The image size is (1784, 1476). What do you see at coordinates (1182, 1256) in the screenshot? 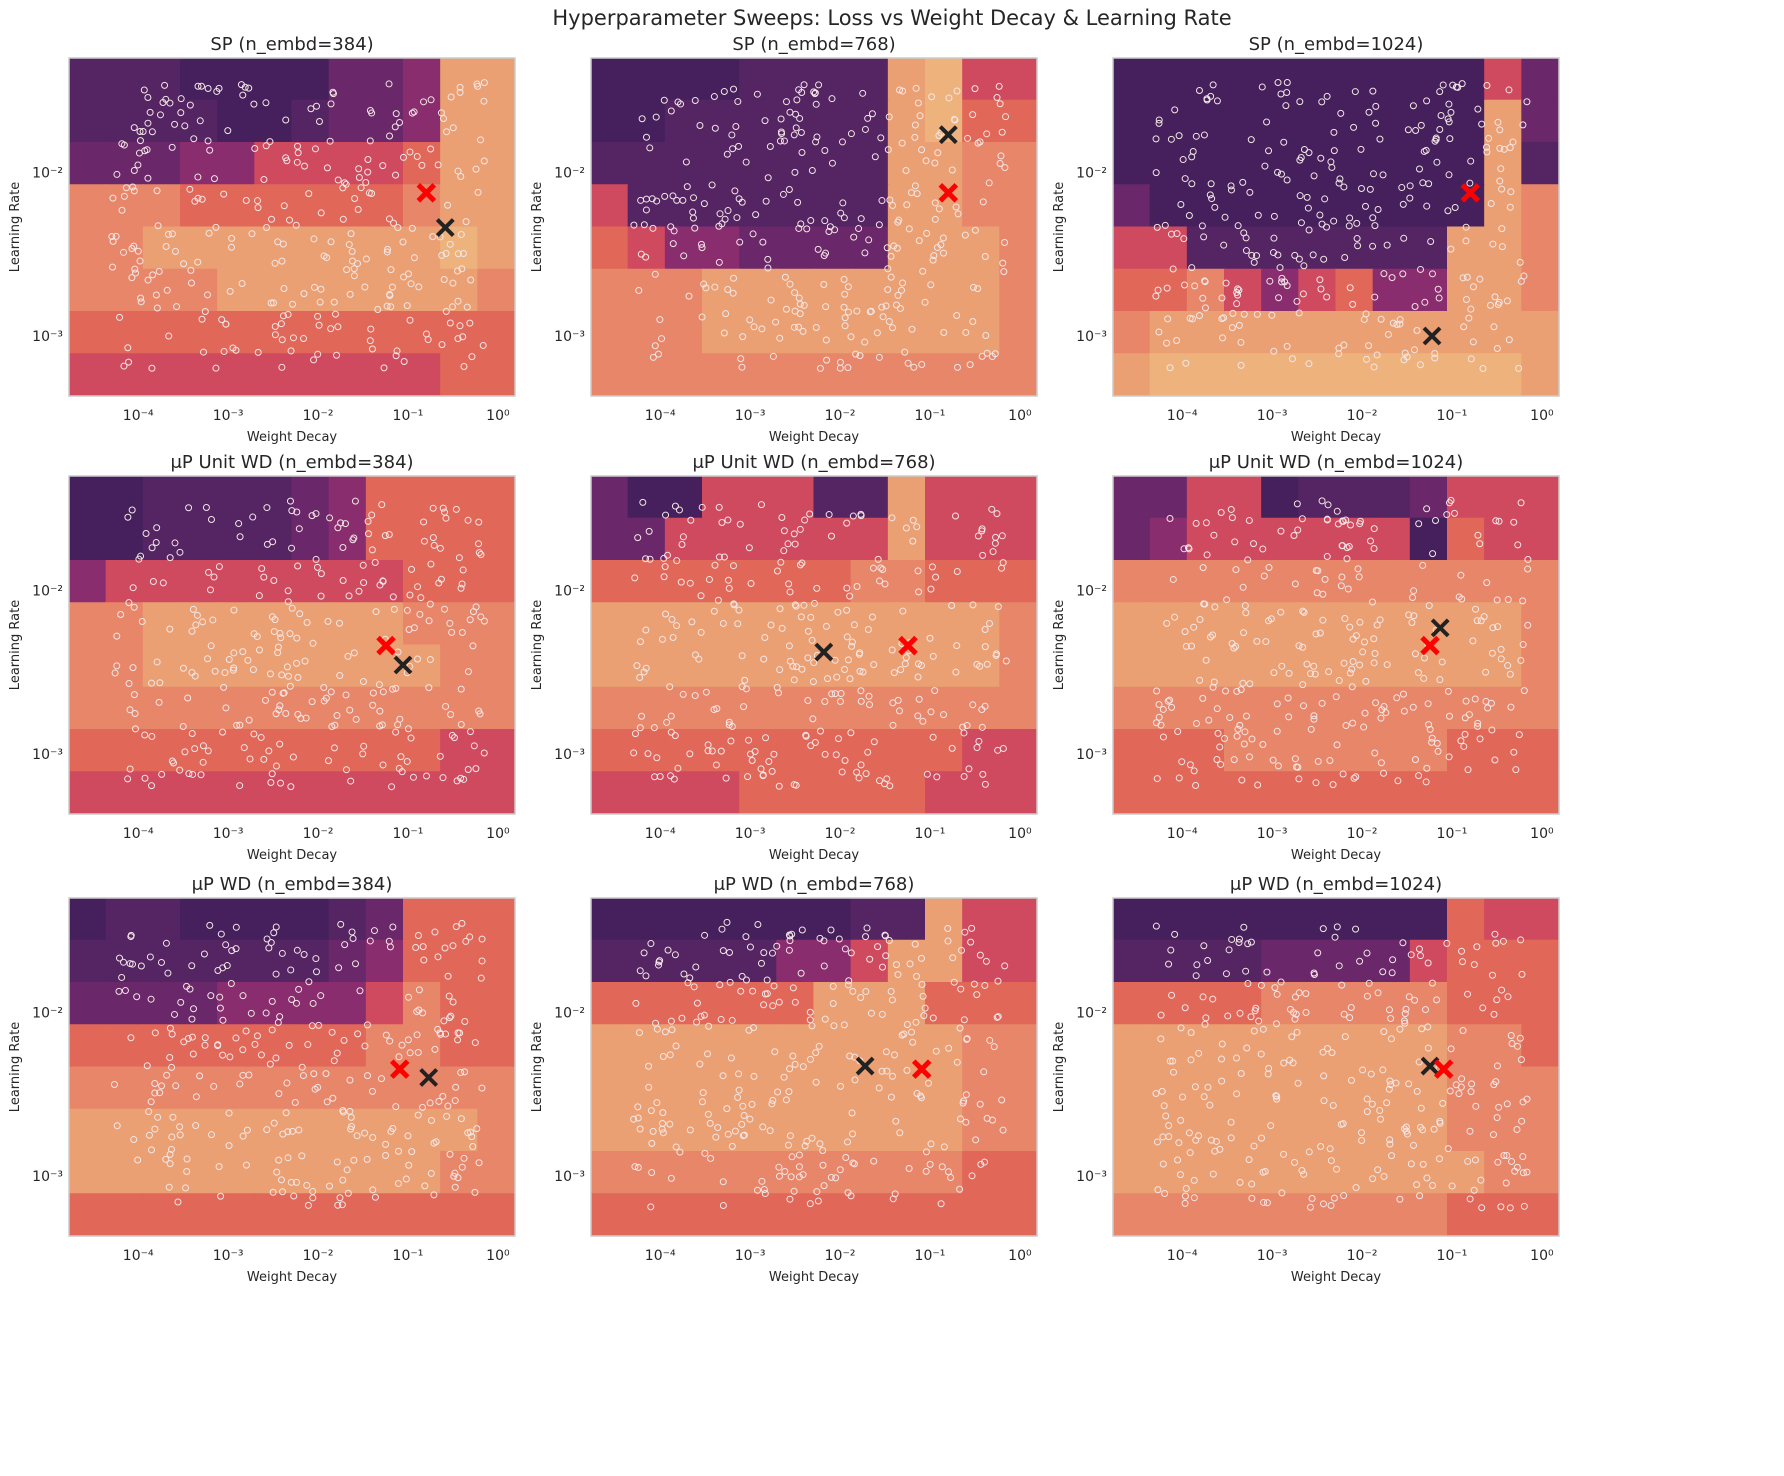
I see `x-tick-label: 10⁻⁴` at bounding box center [1182, 1256].